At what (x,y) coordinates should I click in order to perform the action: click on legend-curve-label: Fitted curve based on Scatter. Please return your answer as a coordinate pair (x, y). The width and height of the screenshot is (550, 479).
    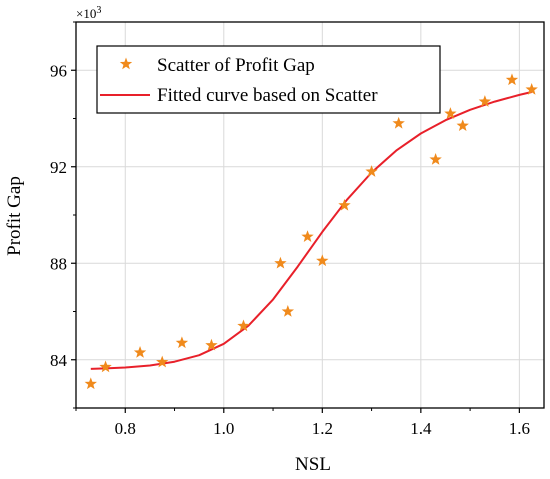
    Looking at the image, I should click on (267, 95).